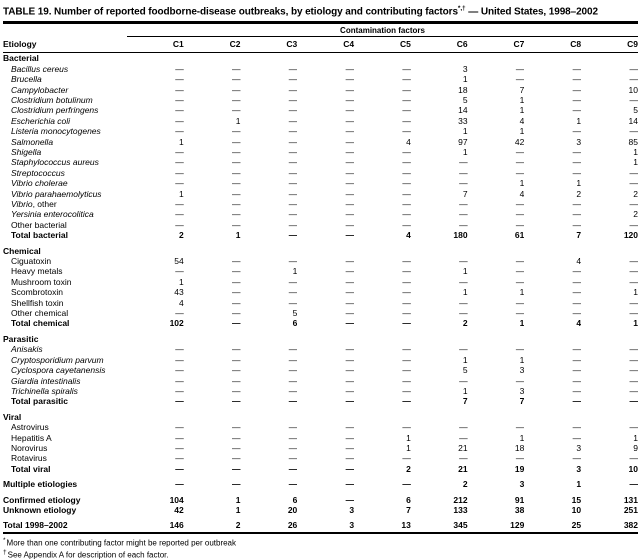 The width and height of the screenshot is (640, 560). What do you see at coordinates (65, 45) in the screenshot?
I see `column-header-etiology: Etiology` at bounding box center [65, 45].